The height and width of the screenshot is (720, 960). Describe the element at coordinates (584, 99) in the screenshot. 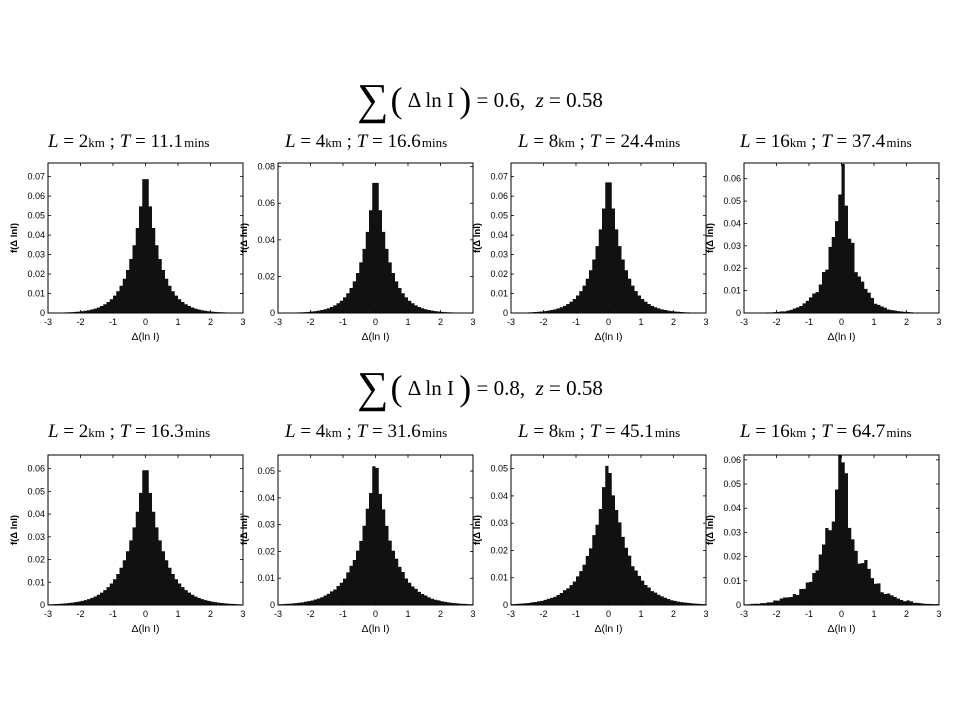

I see `row-1-z-value: 0.58` at that location.